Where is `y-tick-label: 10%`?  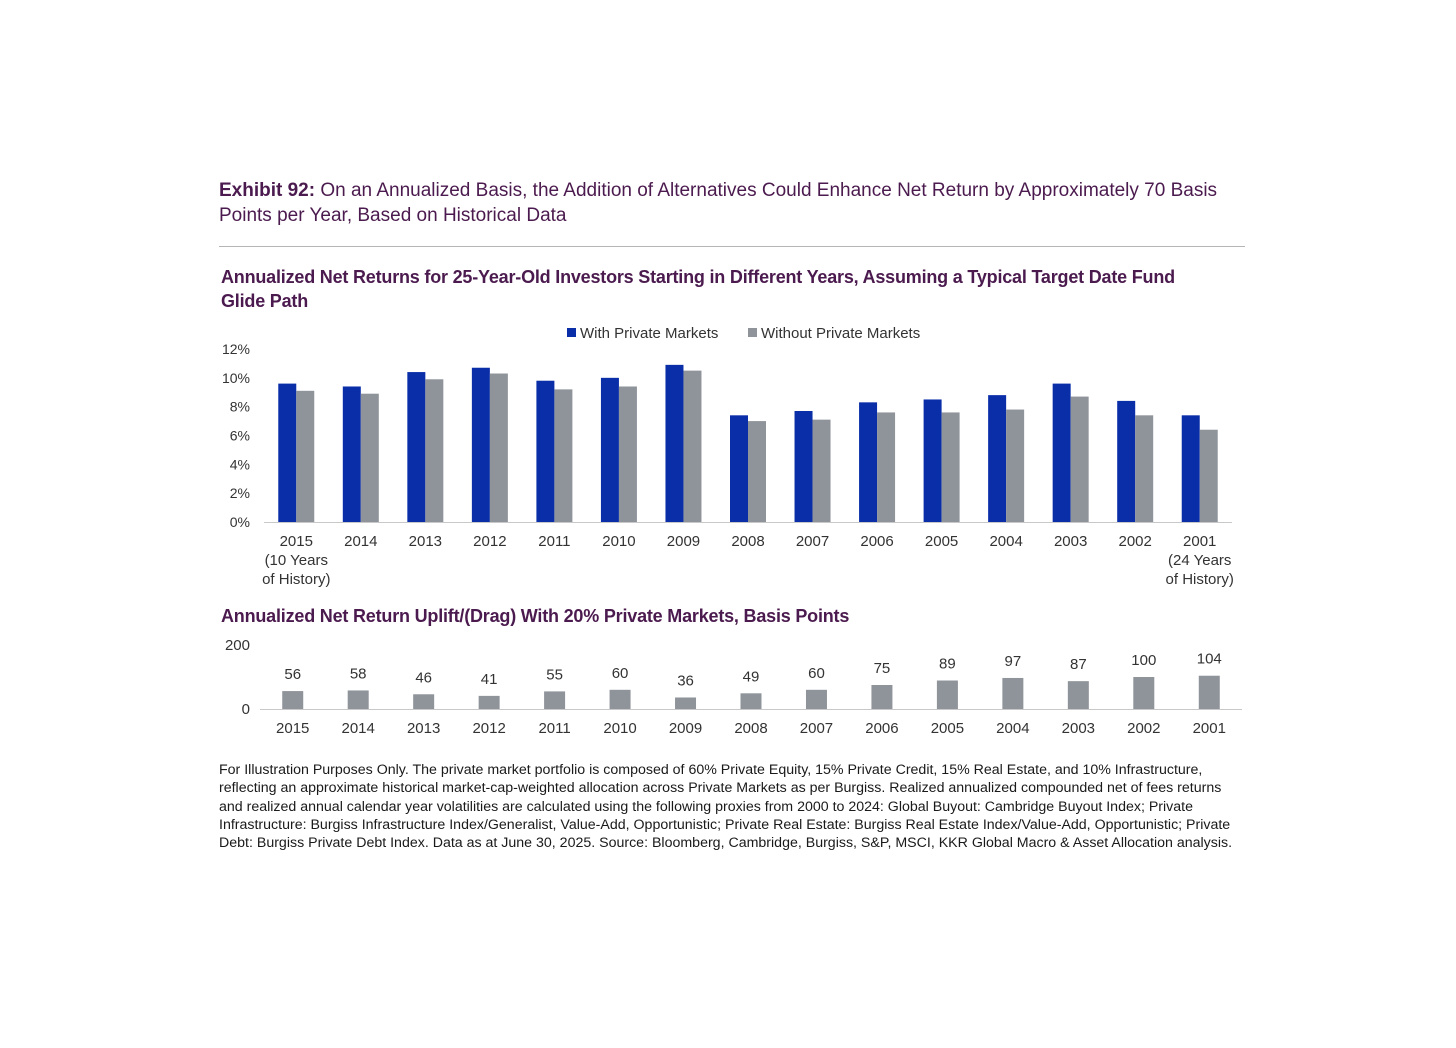 y-tick-label: 10% is located at coordinates (236, 378).